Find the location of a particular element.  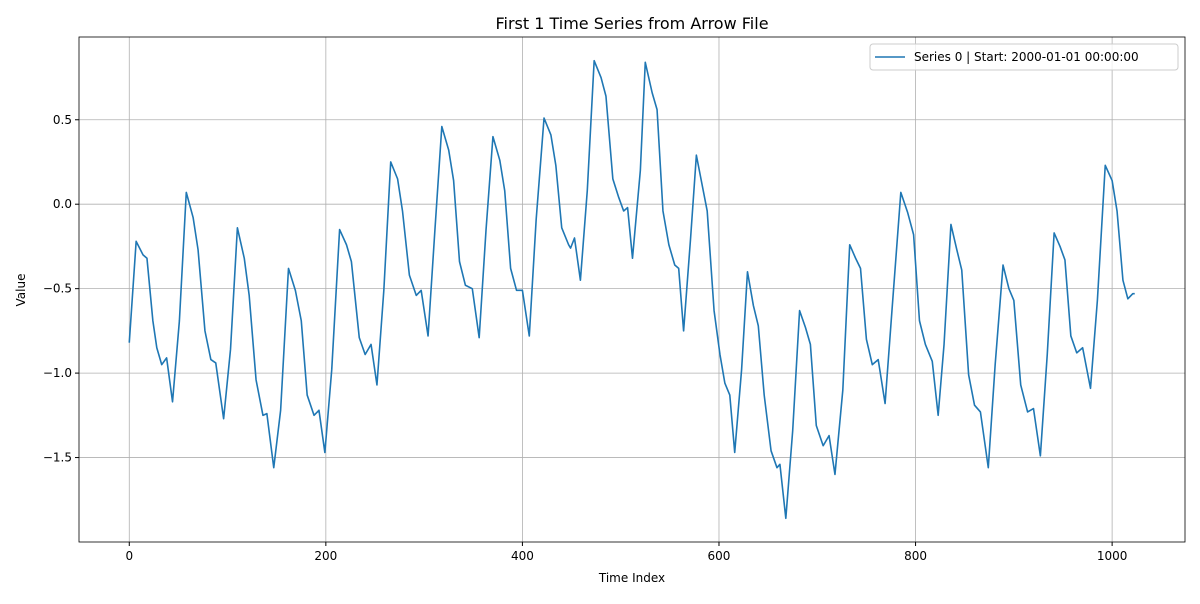

x-tick-label: 600 is located at coordinates (719, 556).